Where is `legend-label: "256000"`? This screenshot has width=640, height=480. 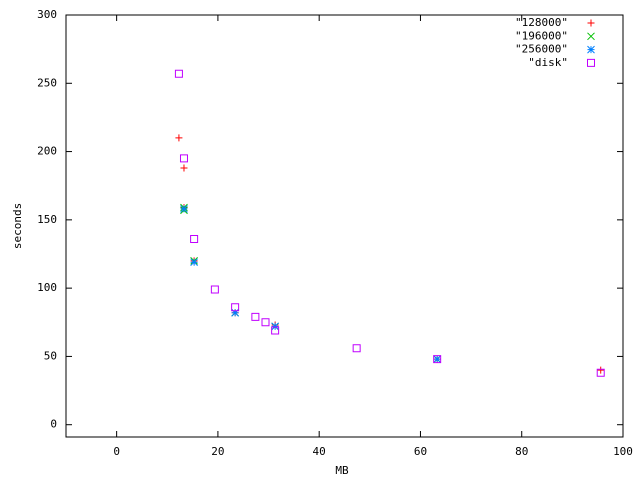 legend-label: "256000" is located at coordinates (541, 49).